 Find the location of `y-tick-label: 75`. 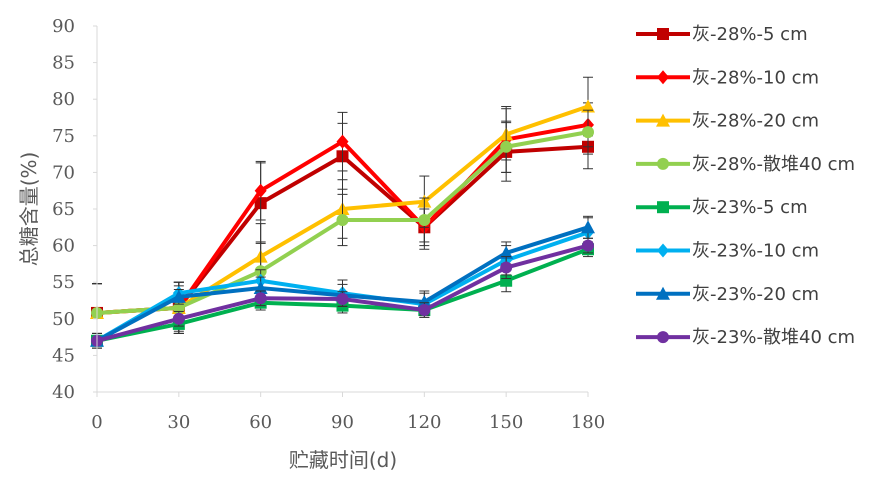

y-tick-label: 75 is located at coordinates (63, 136).